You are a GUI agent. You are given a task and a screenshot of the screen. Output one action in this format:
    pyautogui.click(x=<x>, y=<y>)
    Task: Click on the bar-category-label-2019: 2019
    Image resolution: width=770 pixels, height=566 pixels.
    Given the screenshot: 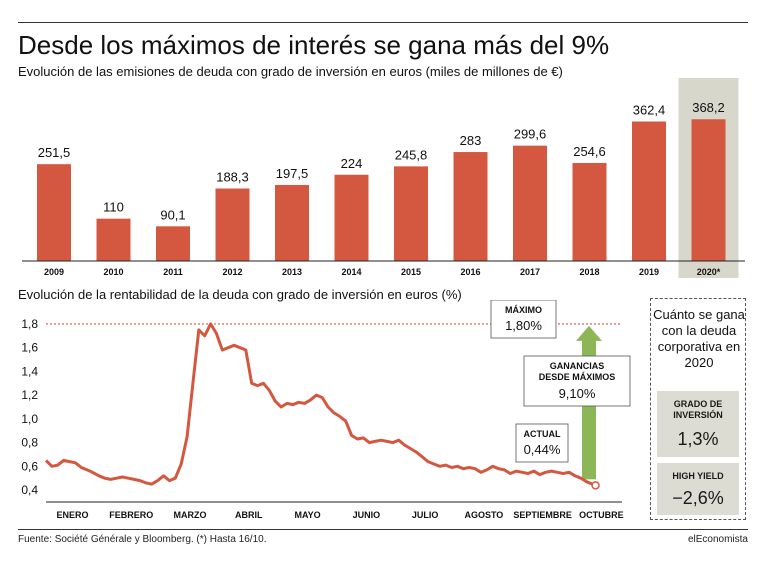 What is the action you would take?
    pyautogui.click(x=649, y=272)
    